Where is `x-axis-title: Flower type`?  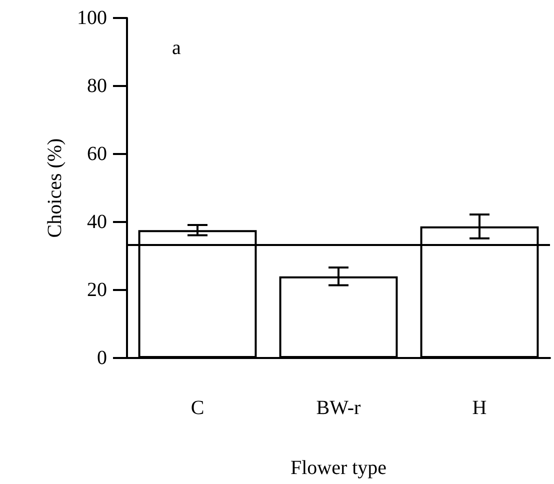
x-axis-title: Flower type is located at coordinates (338, 468).